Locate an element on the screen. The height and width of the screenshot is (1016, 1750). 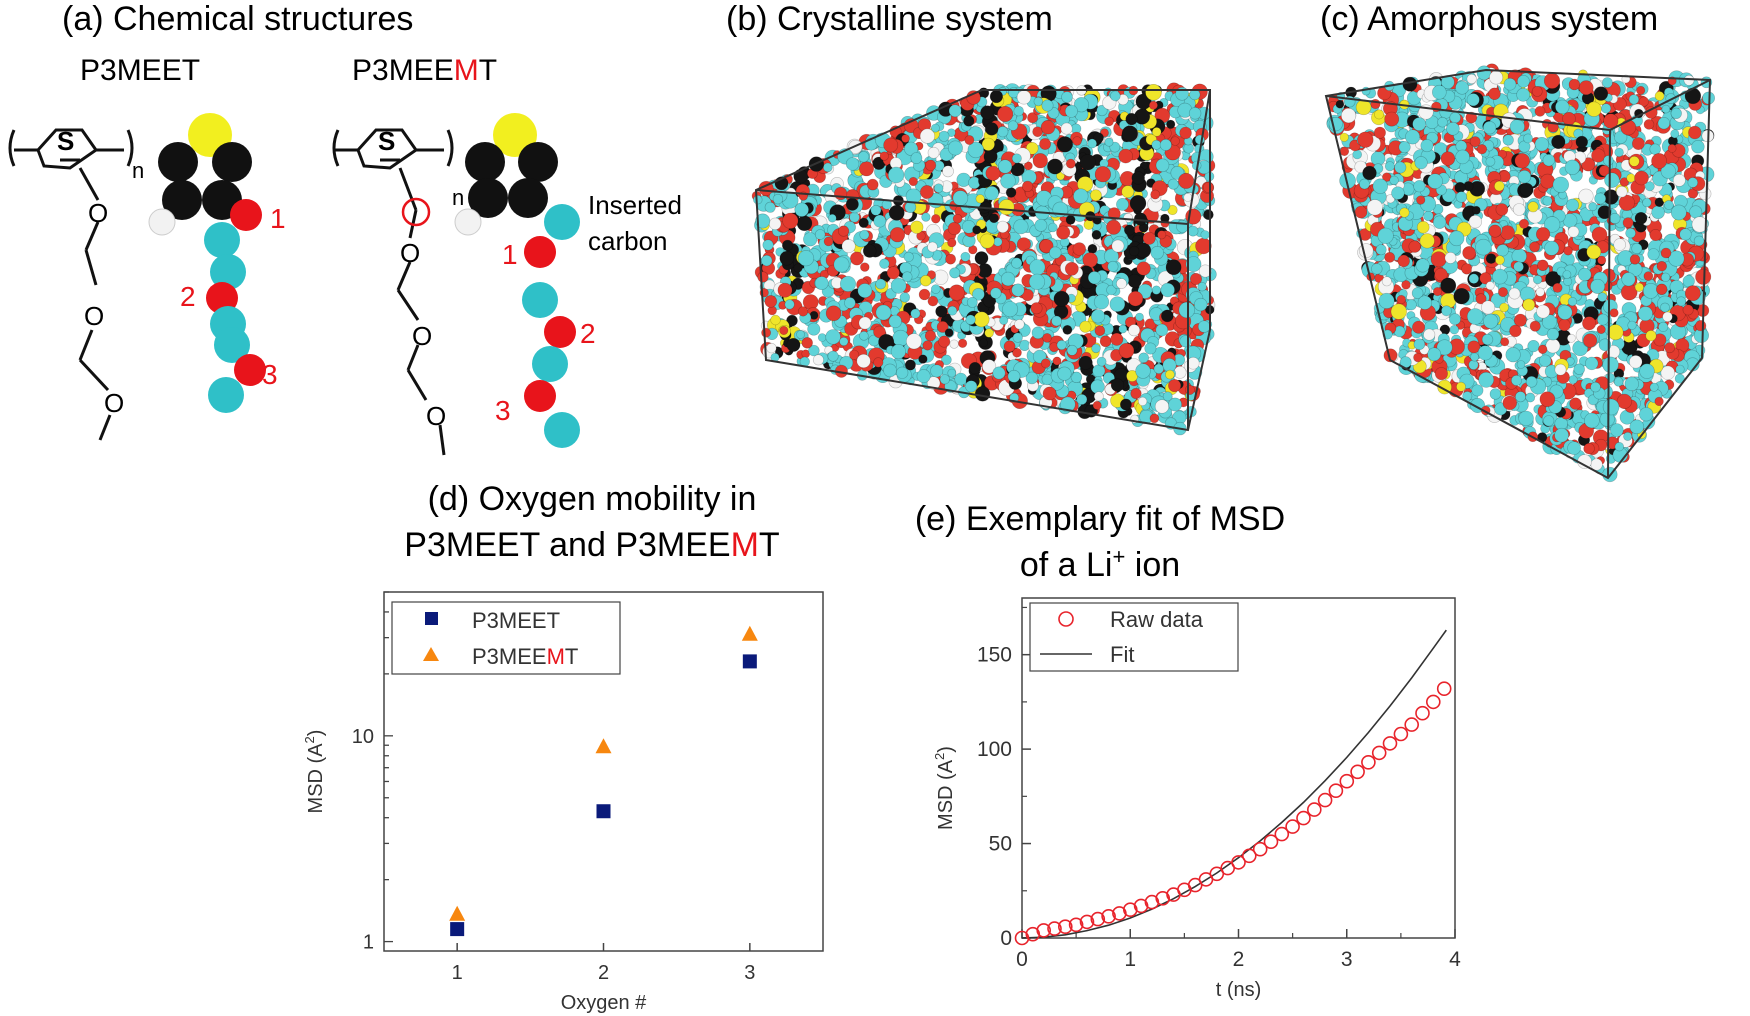
fit-line is located at coordinates (1234, 784).